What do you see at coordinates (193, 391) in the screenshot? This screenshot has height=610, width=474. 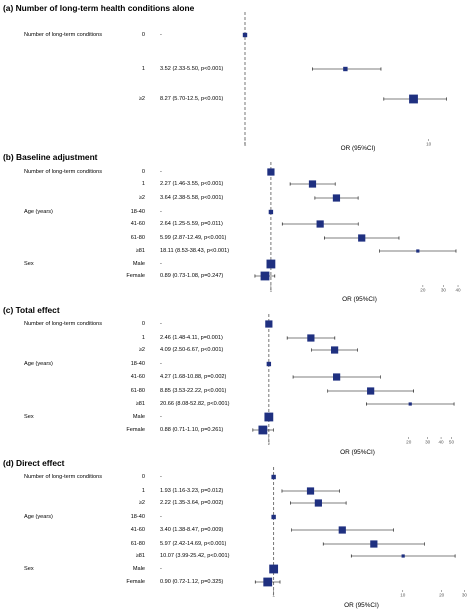 I see `or-estimate-text: 8.85 (3.53-22.22, p<0.001)` at bounding box center [193, 391].